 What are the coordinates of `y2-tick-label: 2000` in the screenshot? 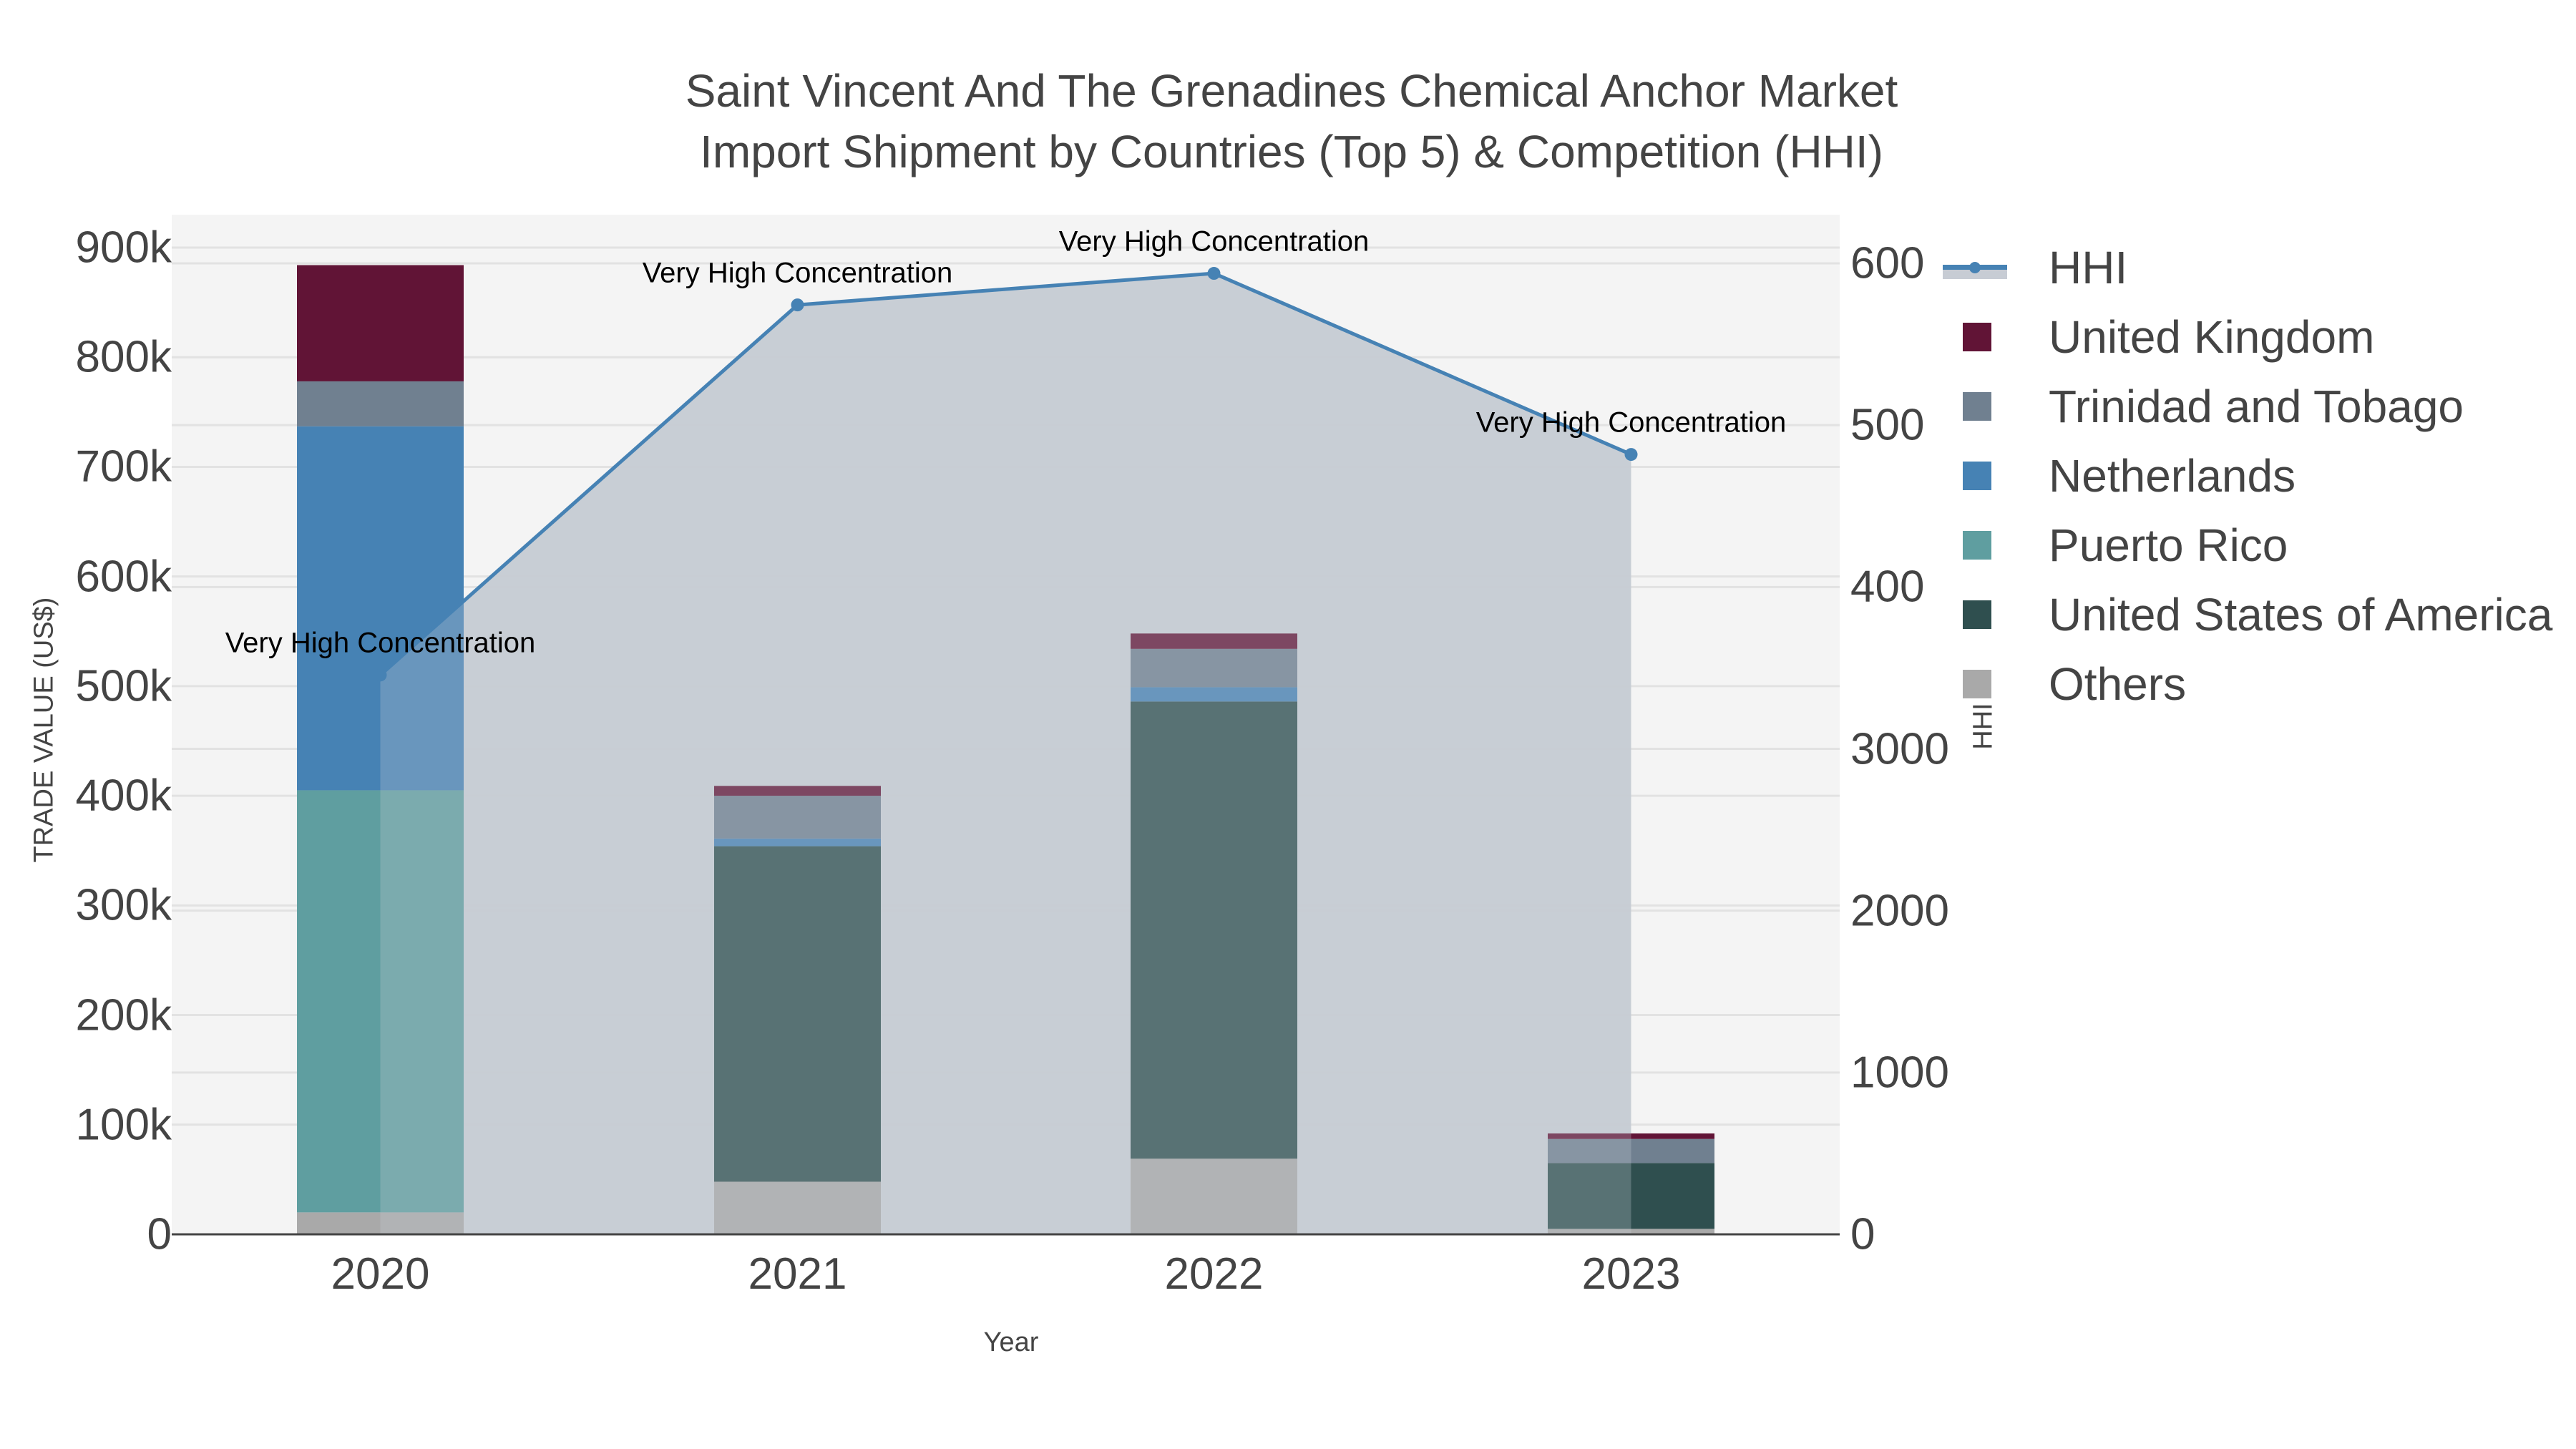 It's located at (1899, 911).